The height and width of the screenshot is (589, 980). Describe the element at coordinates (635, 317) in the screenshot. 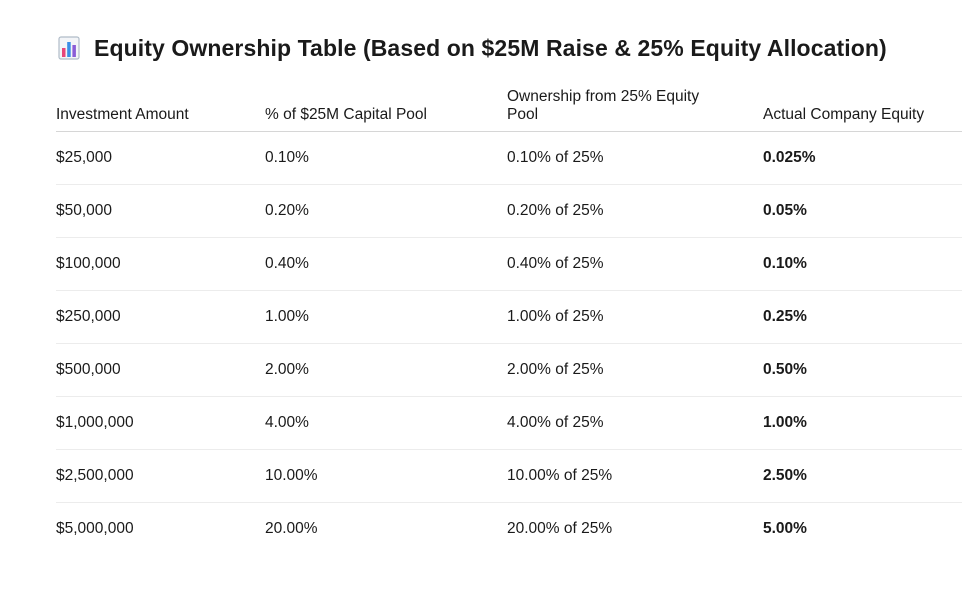

I see `cell-equity-pool-ownership: 1.00% of 25%` at that location.